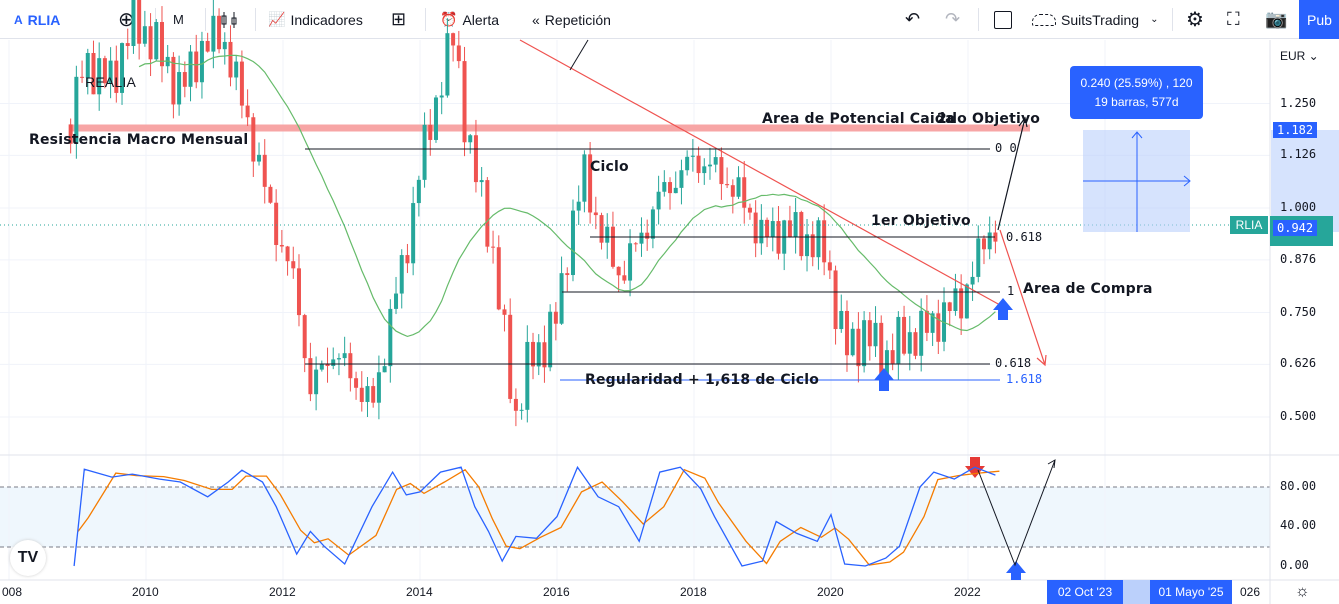 Image resolution: width=1339 pixels, height=604 pixels. Describe the element at coordinates (536, 19) in the screenshot. I see `rewind-icon: «` at that location.